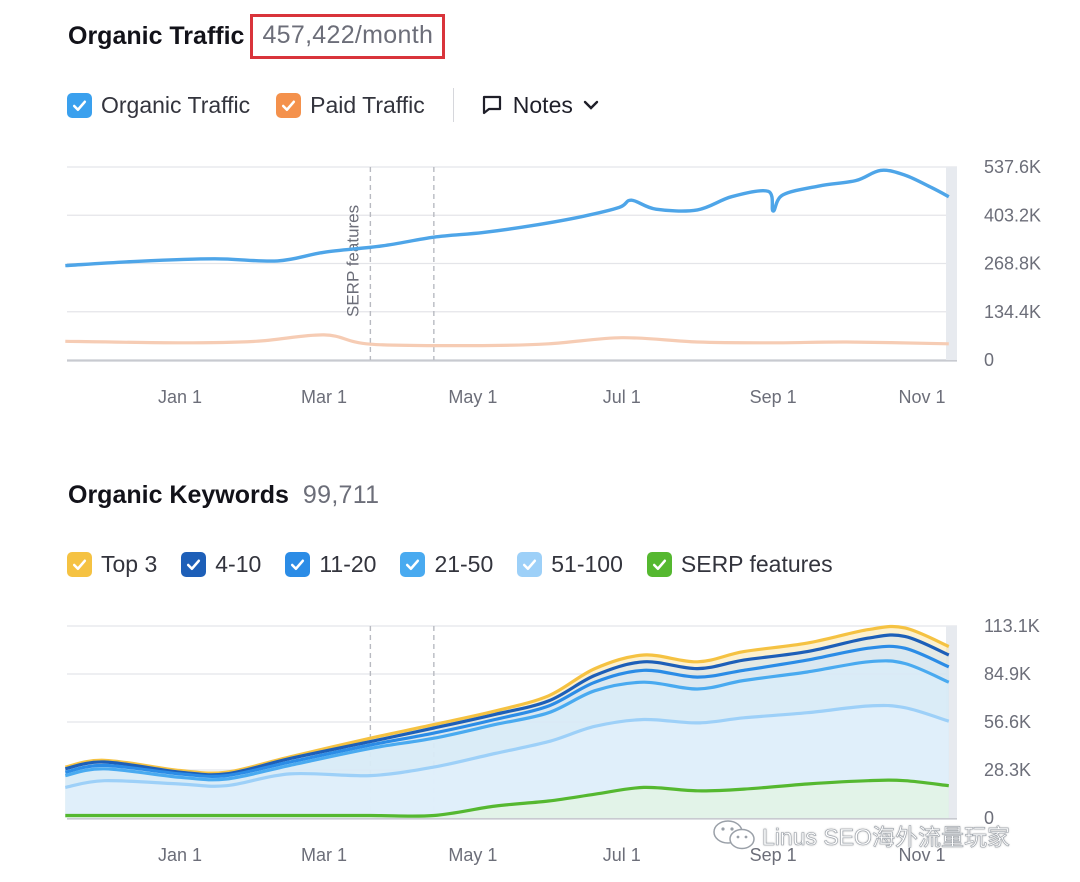 The height and width of the screenshot is (882, 1080). Describe the element at coordinates (1007, 770) in the screenshot. I see `keywords-y-tick: 28.3K` at that location.